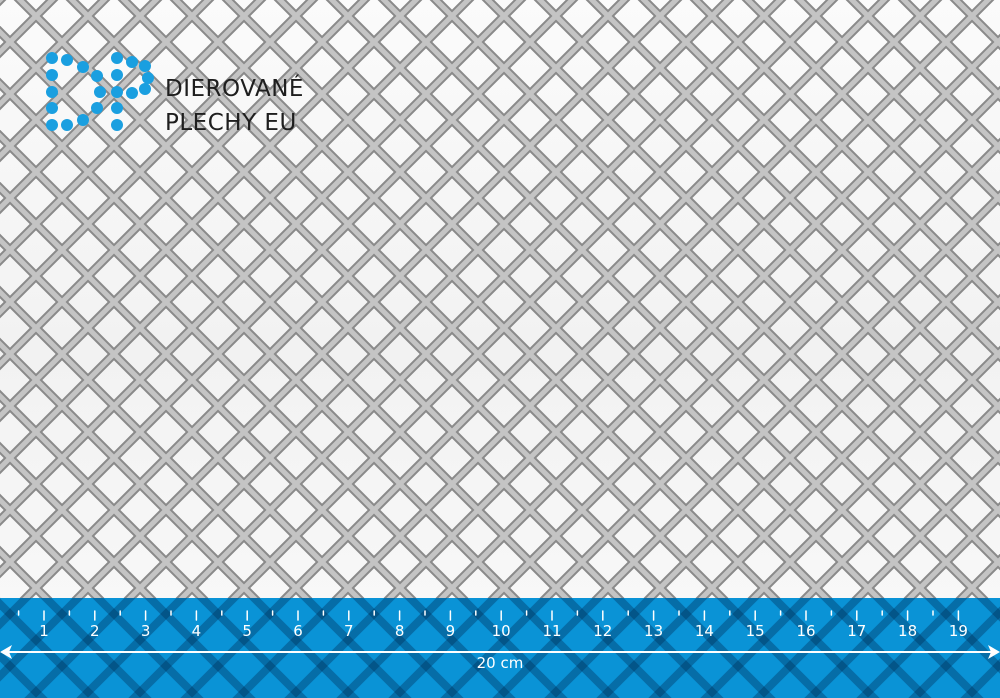  What do you see at coordinates (247, 631) in the screenshot?
I see `ruler-tick-label: 5` at bounding box center [247, 631].